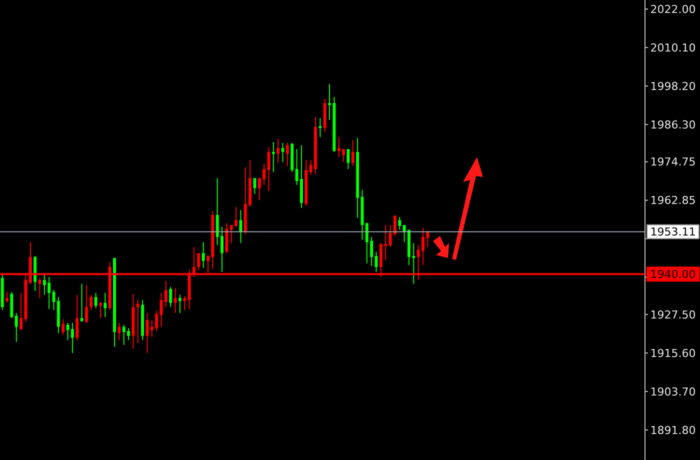  I want to click on y-tick-label: 1891.80, so click(673, 430).